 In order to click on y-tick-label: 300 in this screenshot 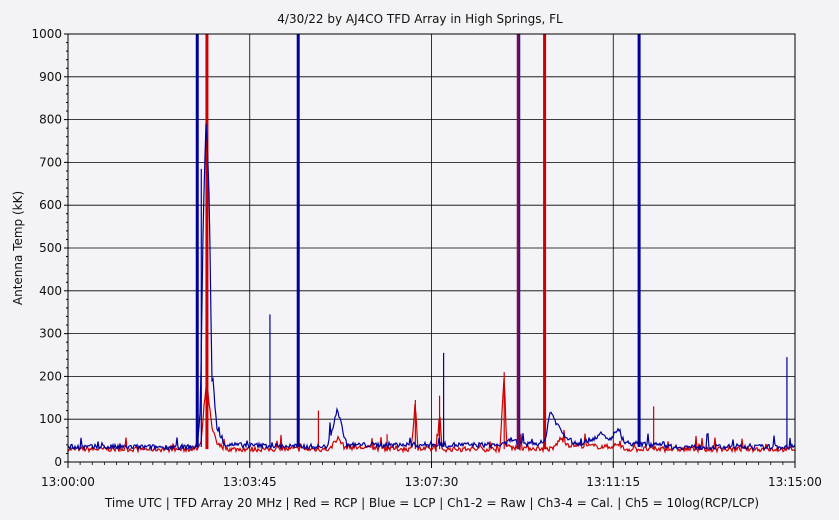, I will do `click(50, 334)`.